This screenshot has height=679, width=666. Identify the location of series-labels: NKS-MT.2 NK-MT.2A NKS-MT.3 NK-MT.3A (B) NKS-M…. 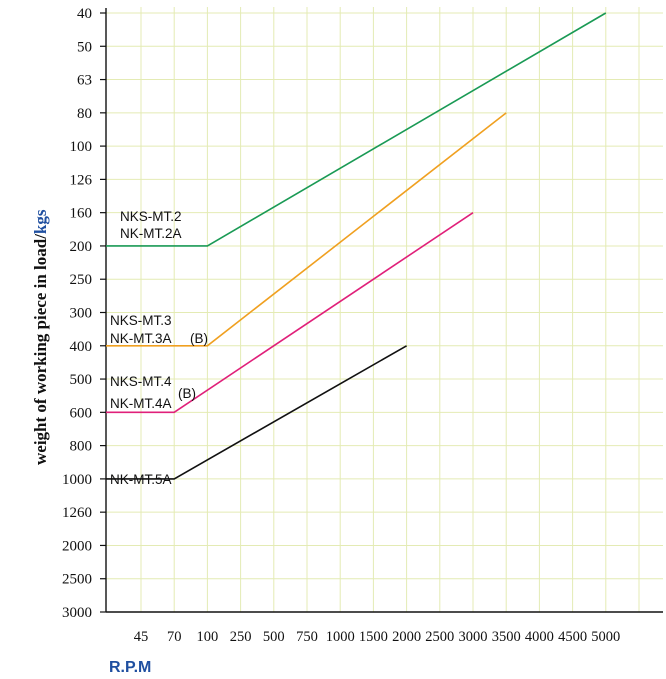
(159, 348).